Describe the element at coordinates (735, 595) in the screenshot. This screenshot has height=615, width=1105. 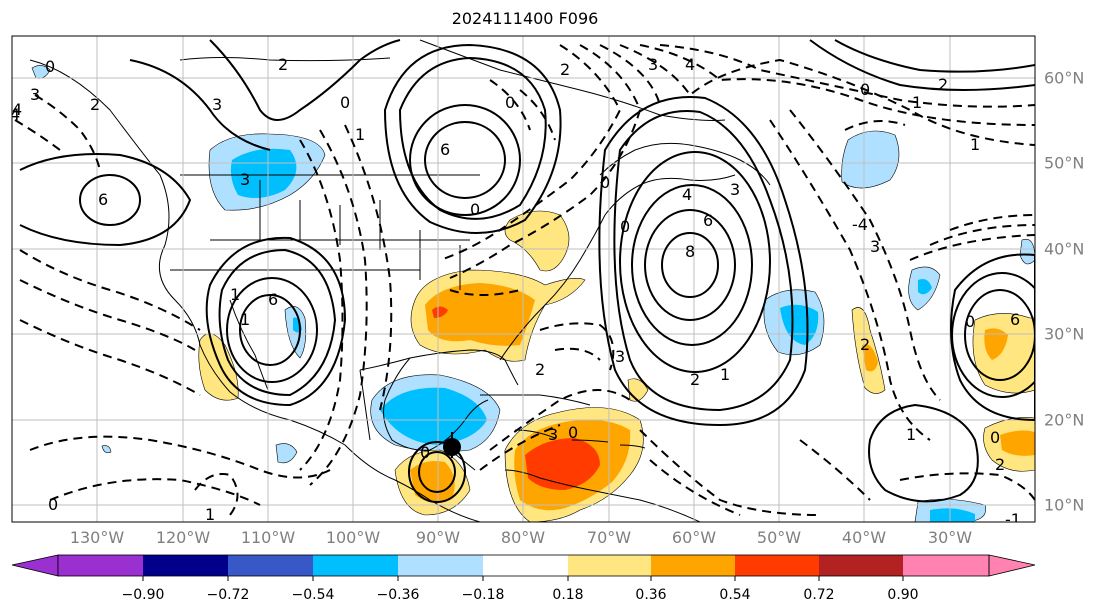
I see `colorbar-label: 0.54` at that location.